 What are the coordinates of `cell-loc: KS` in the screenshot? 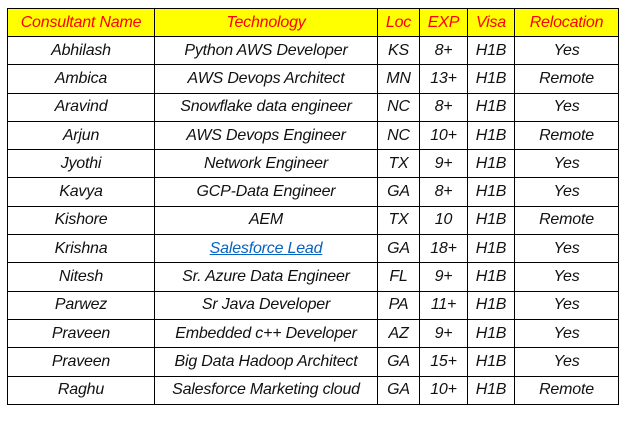 It's located at (398, 50).